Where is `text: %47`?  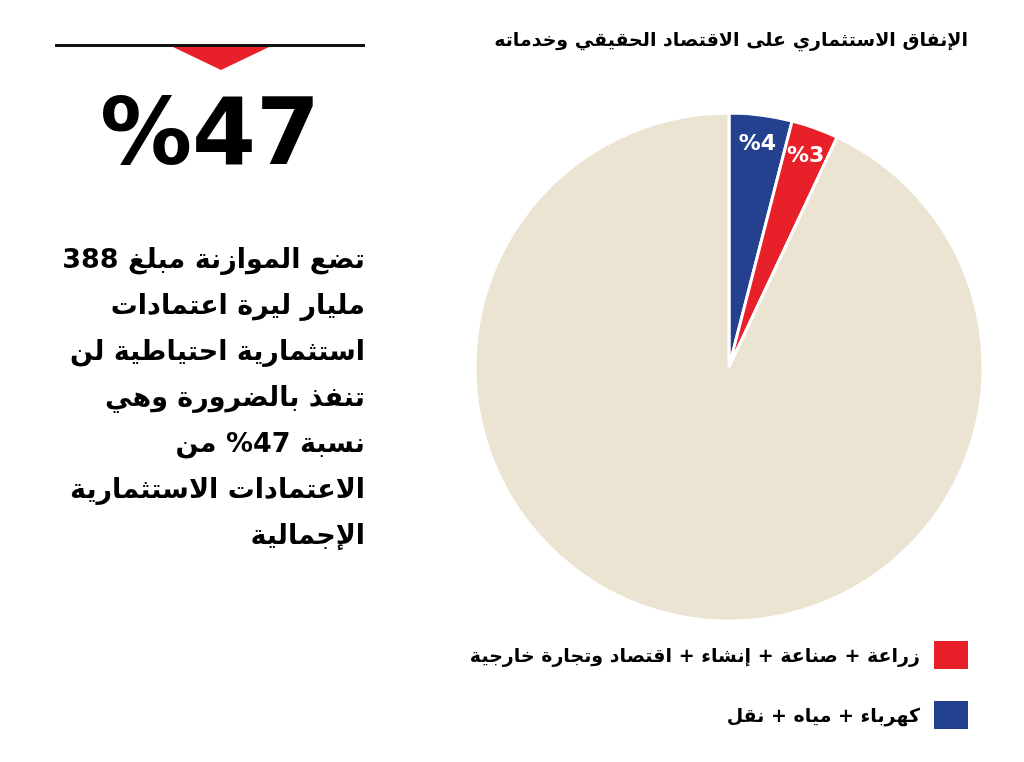
text: %47 is located at coordinates (210, 133).